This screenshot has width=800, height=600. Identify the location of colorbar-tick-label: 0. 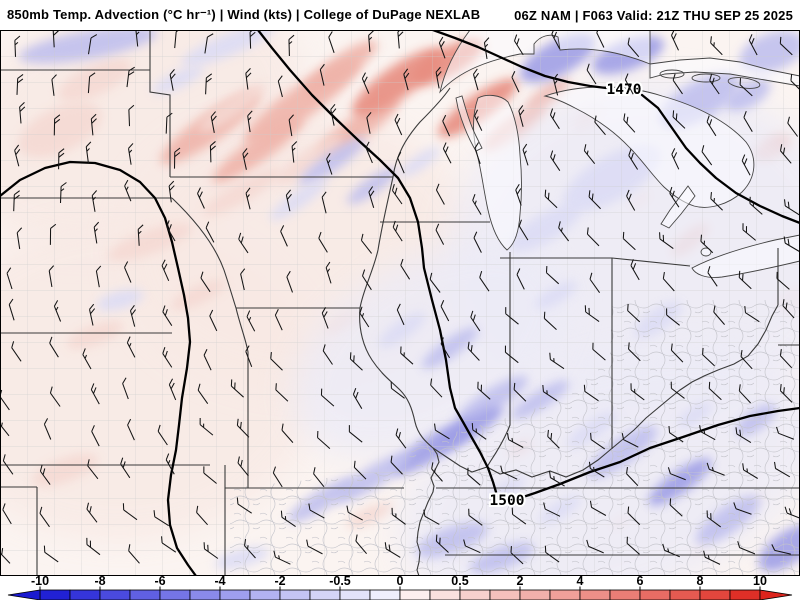
(400, 582).